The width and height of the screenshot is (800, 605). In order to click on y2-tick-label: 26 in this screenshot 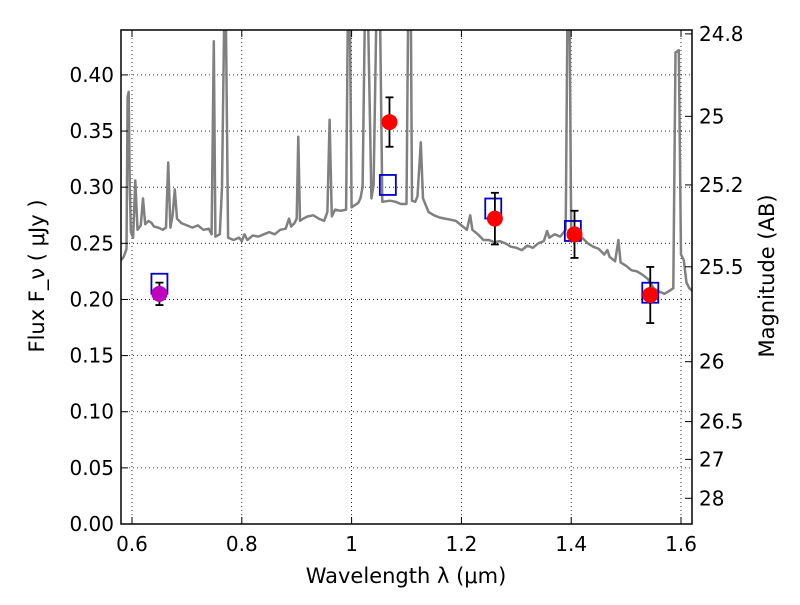, I will do `click(711, 362)`.